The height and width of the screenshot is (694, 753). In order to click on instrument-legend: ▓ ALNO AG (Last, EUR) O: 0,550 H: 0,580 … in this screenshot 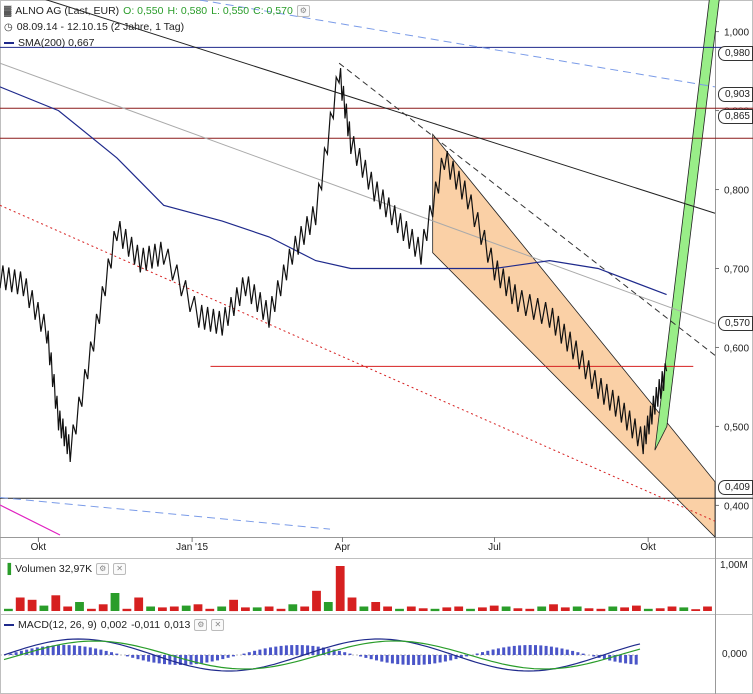, I will do `click(157, 11)`.